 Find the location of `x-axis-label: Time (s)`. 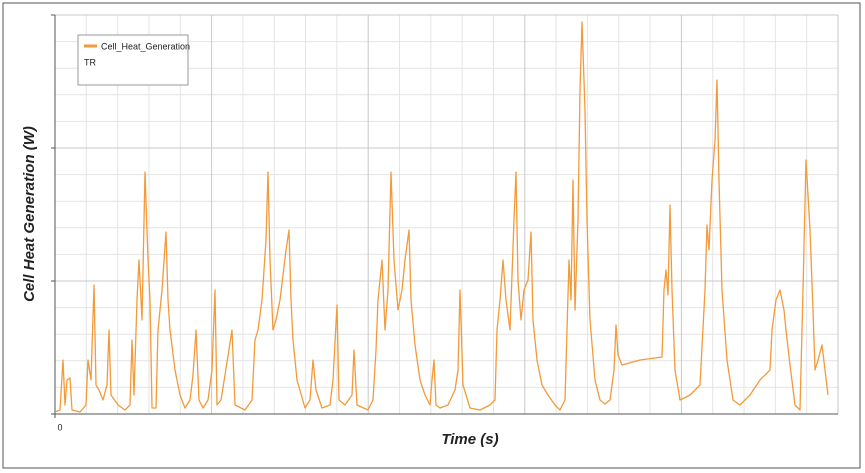

x-axis-label: Time (s) is located at coordinates (469, 439).